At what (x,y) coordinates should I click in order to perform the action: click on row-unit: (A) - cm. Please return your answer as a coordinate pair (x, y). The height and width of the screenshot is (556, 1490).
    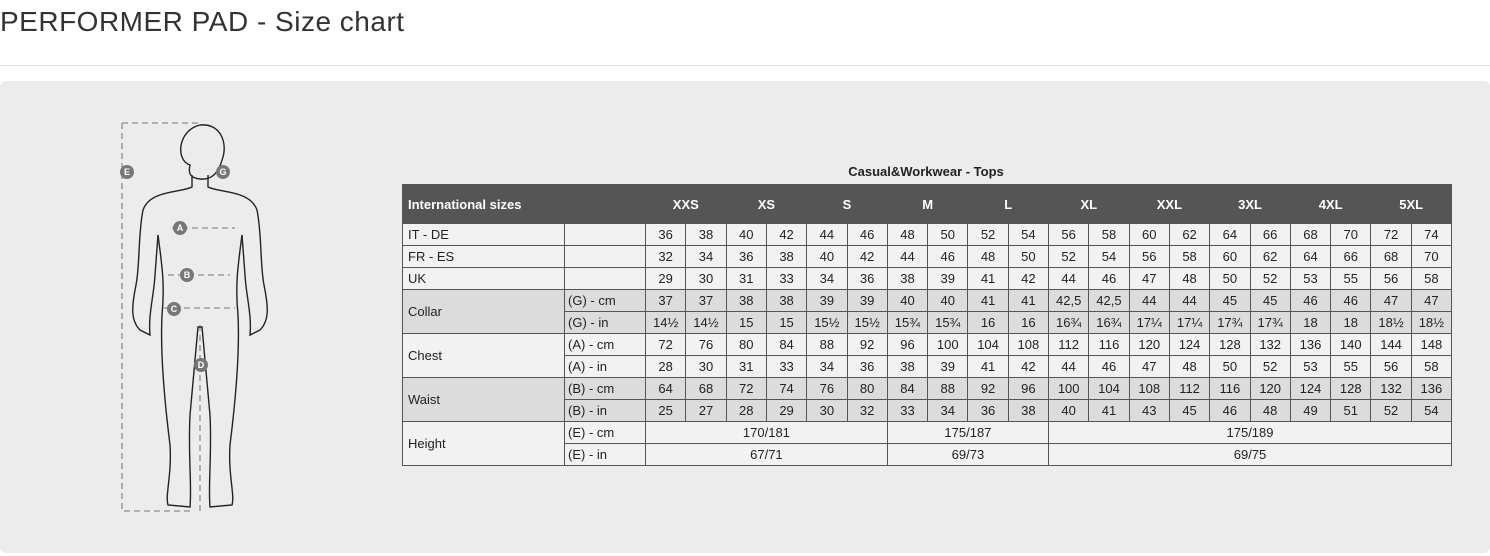
    Looking at the image, I should click on (605, 344).